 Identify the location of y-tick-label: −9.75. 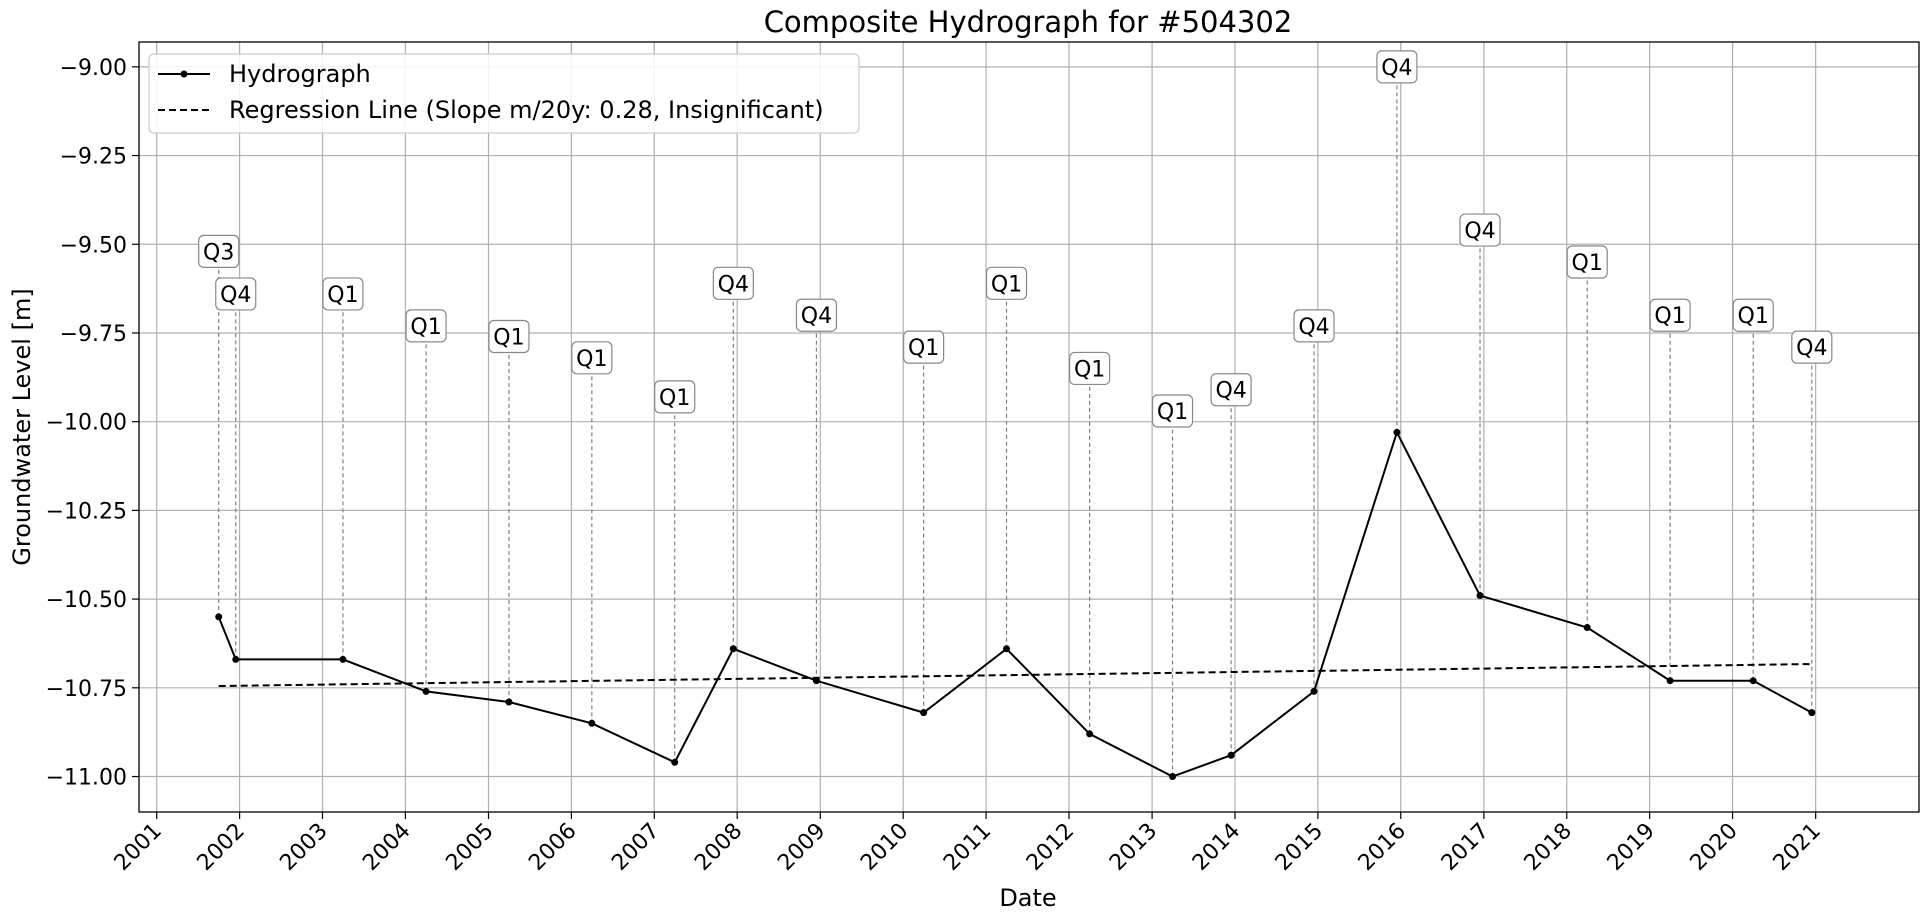
(93, 334).